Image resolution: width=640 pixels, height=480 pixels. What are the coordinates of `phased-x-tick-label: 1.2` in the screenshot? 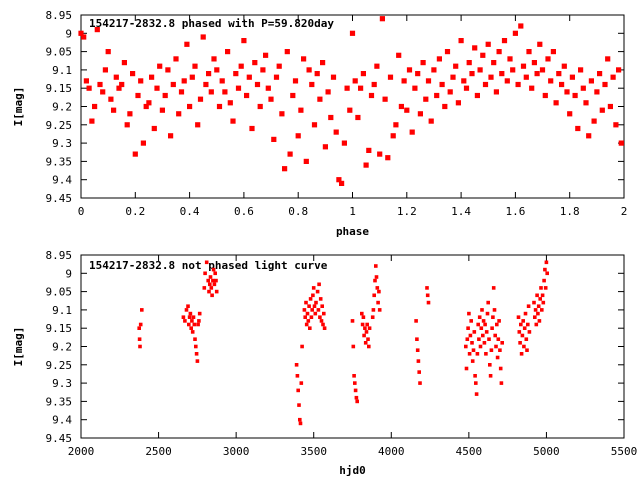 It's located at (407, 211).